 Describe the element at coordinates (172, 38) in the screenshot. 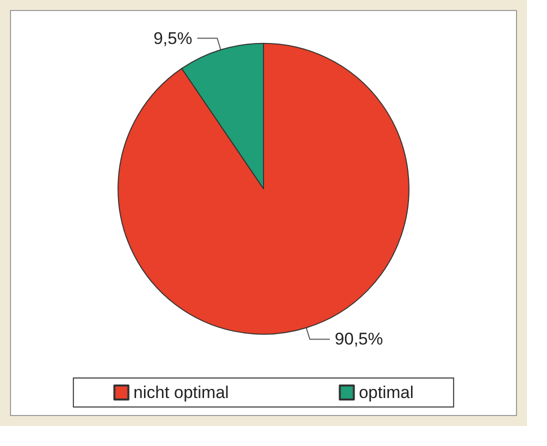

I see `data-label: 9,5%` at that location.